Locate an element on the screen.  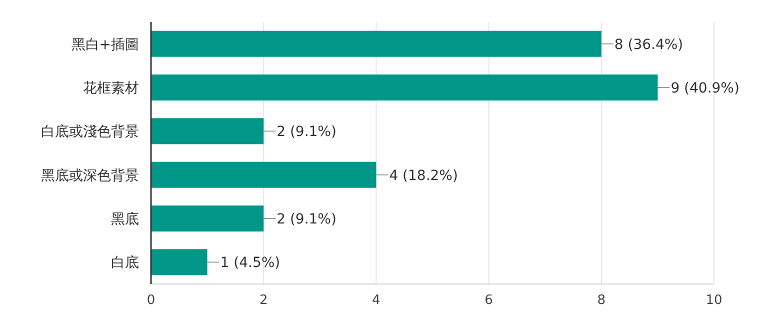
data-label: 9 (40.9%) is located at coordinates (705, 88).